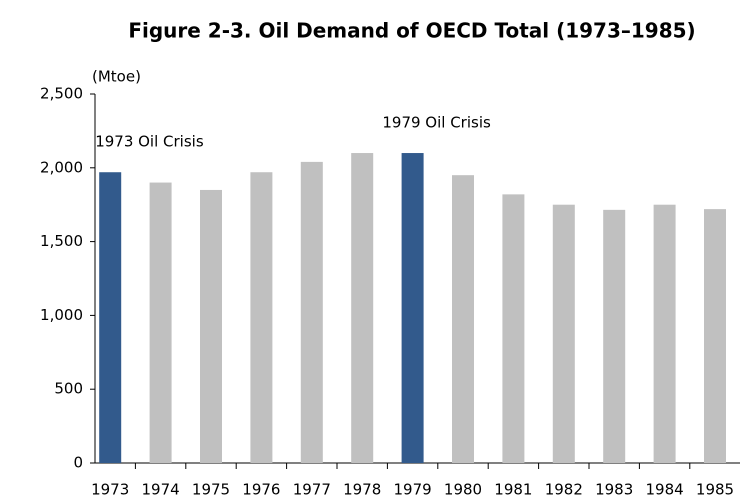 Image resolution: width=740 pixels, height=501 pixels. I want to click on y-tick-label: 1,500, so click(61, 241).